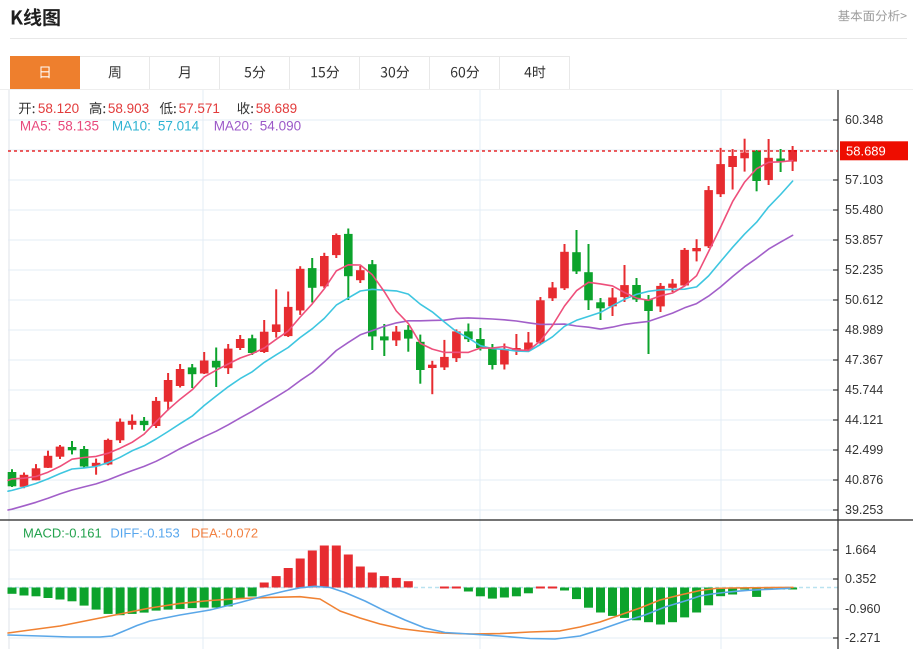  I want to click on svg-text: 58.120, so click(58, 108).